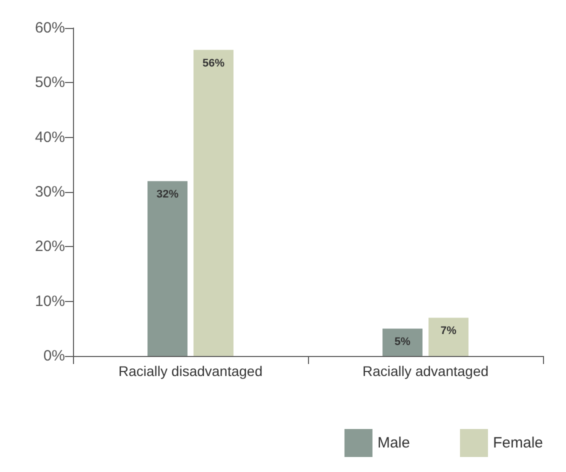 The height and width of the screenshot is (472, 566). I want to click on data-label: 56%, so click(213, 63).